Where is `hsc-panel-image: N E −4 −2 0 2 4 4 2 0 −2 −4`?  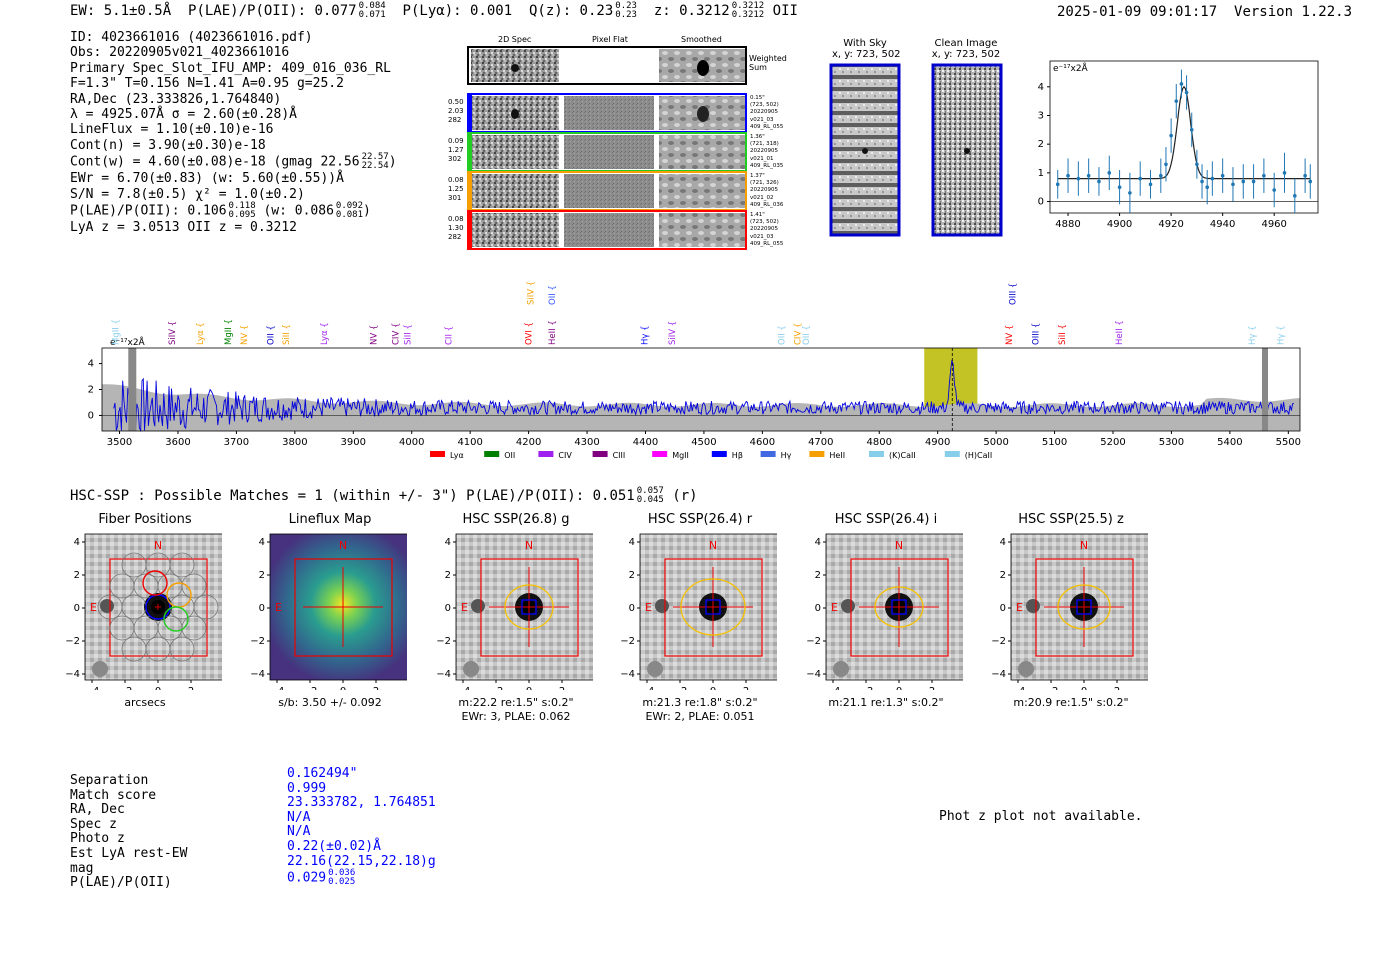
hsc-panel-image: N E −4 −2 0 2 4 4 2 0 −2 −4 is located at coordinates (1069, 611).